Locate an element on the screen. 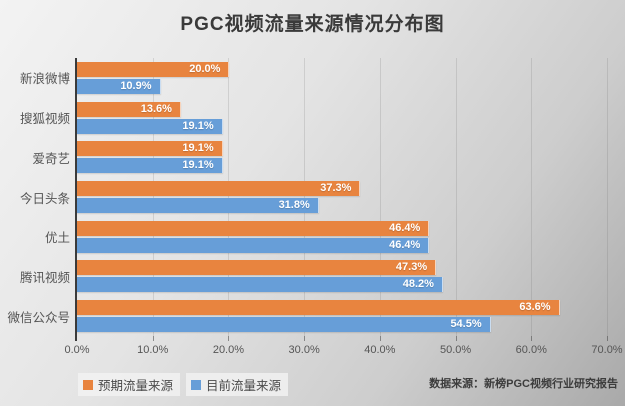 The width and height of the screenshot is (625, 406). x-tick-label: 0.0% is located at coordinates (77, 350).